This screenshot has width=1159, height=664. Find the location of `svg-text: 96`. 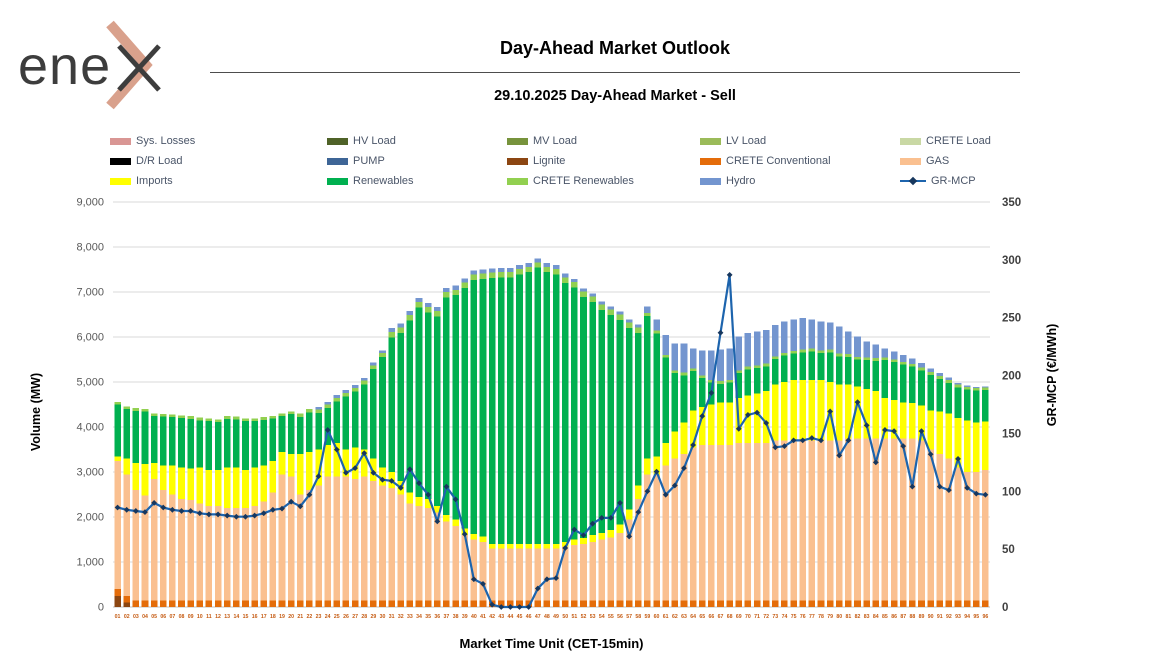

svg-text: 96 is located at coordinates (986, 617).